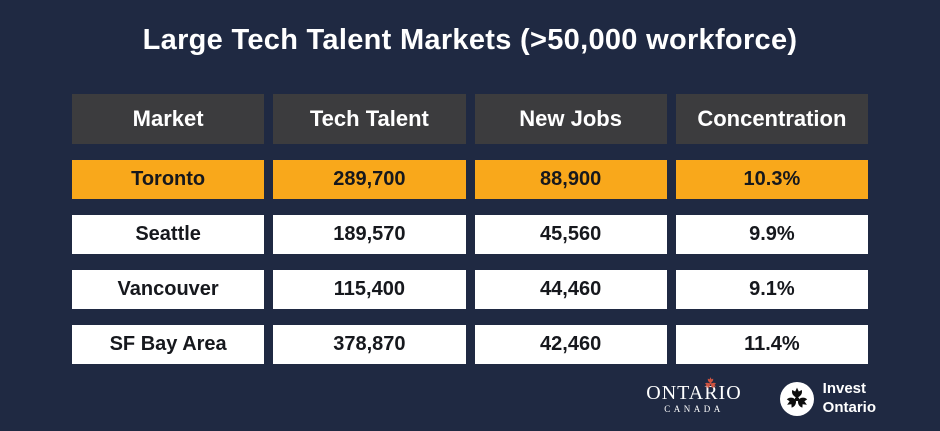 The image size is (940, 431). Describe the element at coordinates (168, 179) in the screenshot. I see `cell-toronto-market: Toronto` at that location.